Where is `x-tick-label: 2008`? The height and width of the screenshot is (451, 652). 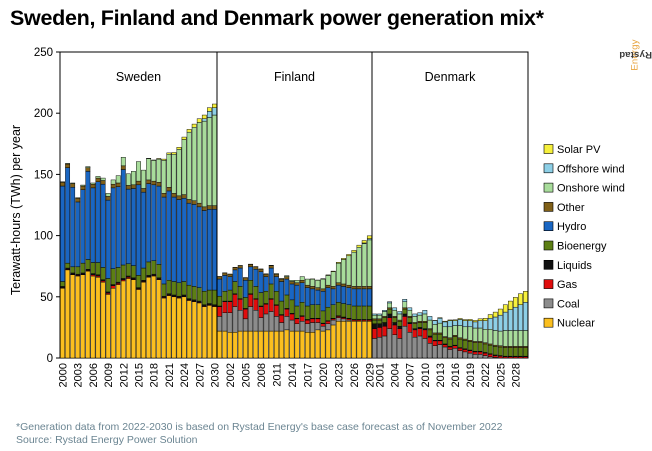 x-tick-label: 2008 is located at coordinates (262, 375).